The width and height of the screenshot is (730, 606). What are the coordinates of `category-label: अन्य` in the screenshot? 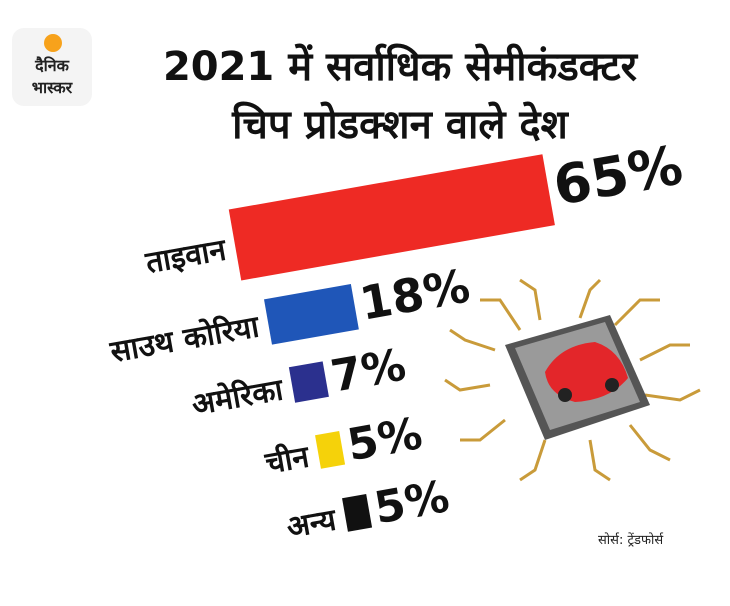 It's located at (312, 523).